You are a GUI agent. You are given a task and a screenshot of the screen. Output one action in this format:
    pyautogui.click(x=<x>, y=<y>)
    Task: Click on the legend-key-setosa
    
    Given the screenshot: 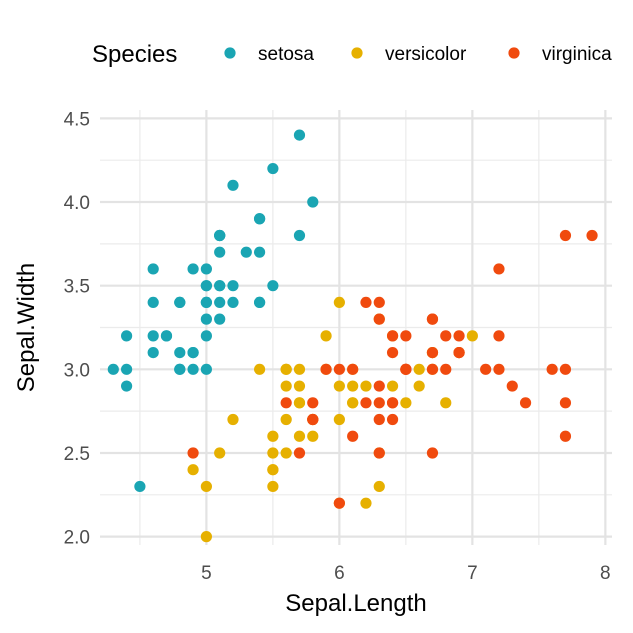 What is the action you would take?
    pyautogui.click(x=230, y=53)
    